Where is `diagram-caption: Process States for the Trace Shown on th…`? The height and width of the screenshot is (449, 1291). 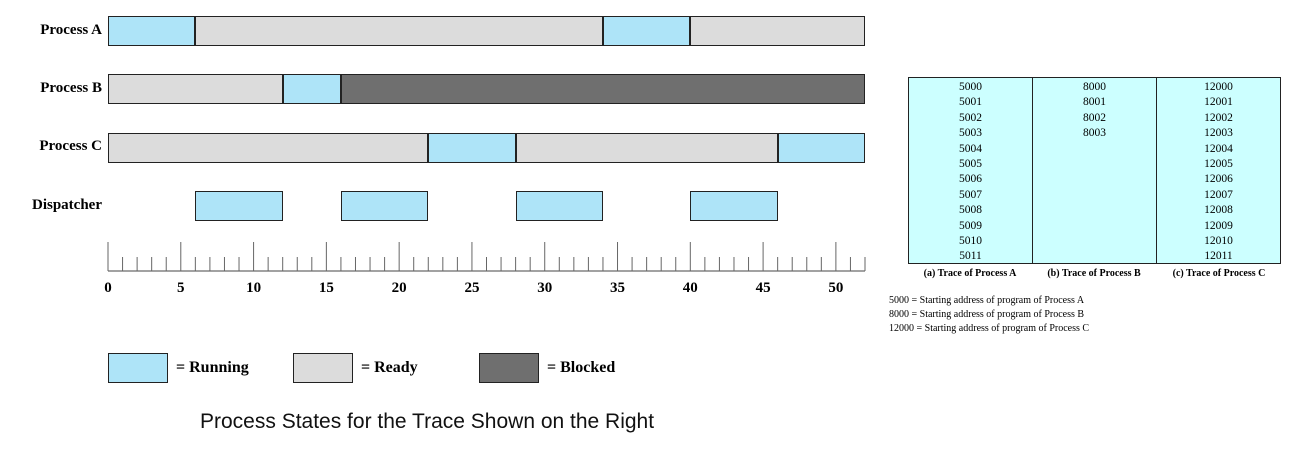 diagram-caption: Process States for the Trace Shown on th… is located at coordinates (427, 421).